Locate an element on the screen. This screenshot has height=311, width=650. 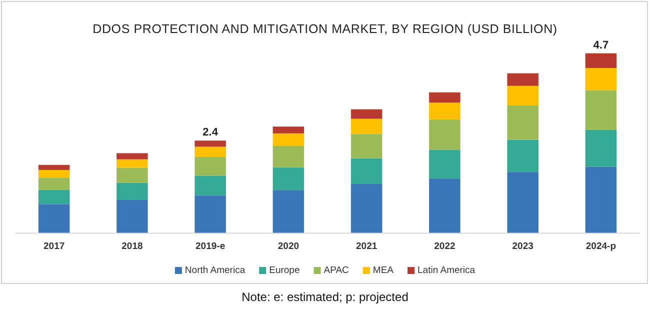
x-tick-label: 2018 is located at coordinates (132, 246).